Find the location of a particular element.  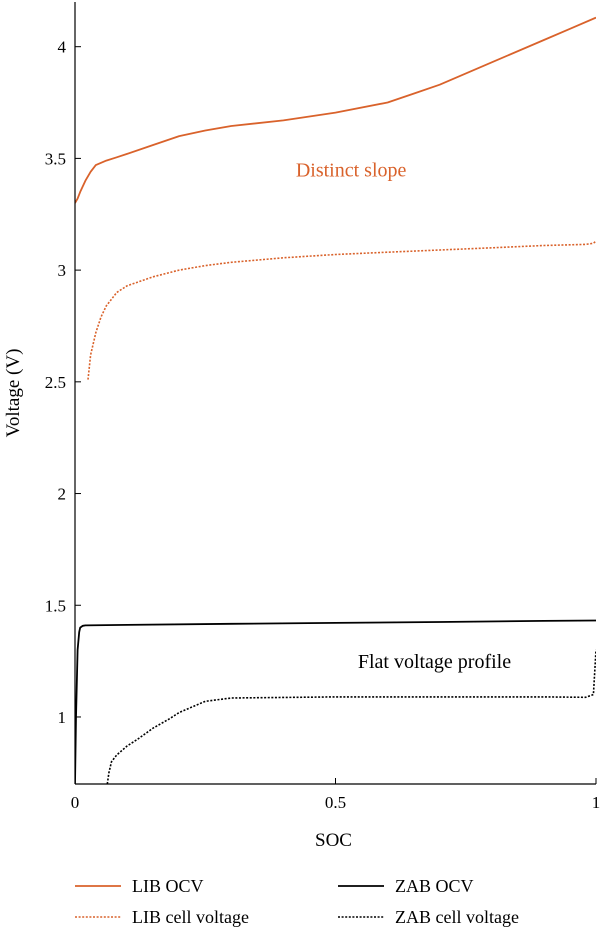

series-line-lib-cell-voltage is located at coordinates (341, 310).